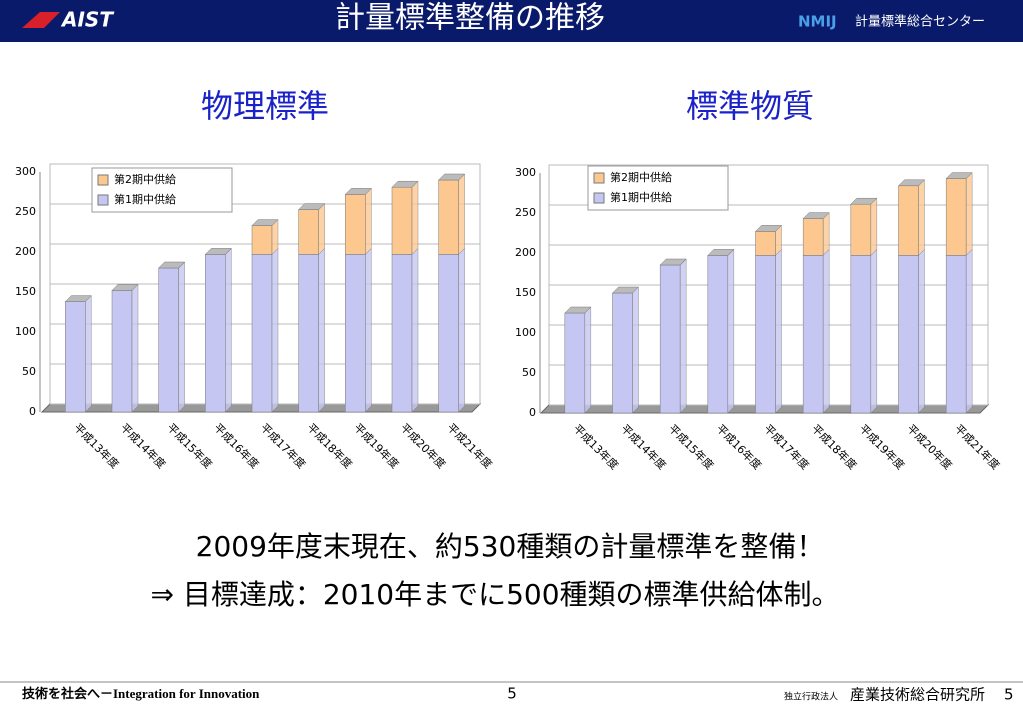  What do you see at coordinates (25, 291) in the screenshot?
I see `y-tick-label: 150` at bounding box center [25, 291].